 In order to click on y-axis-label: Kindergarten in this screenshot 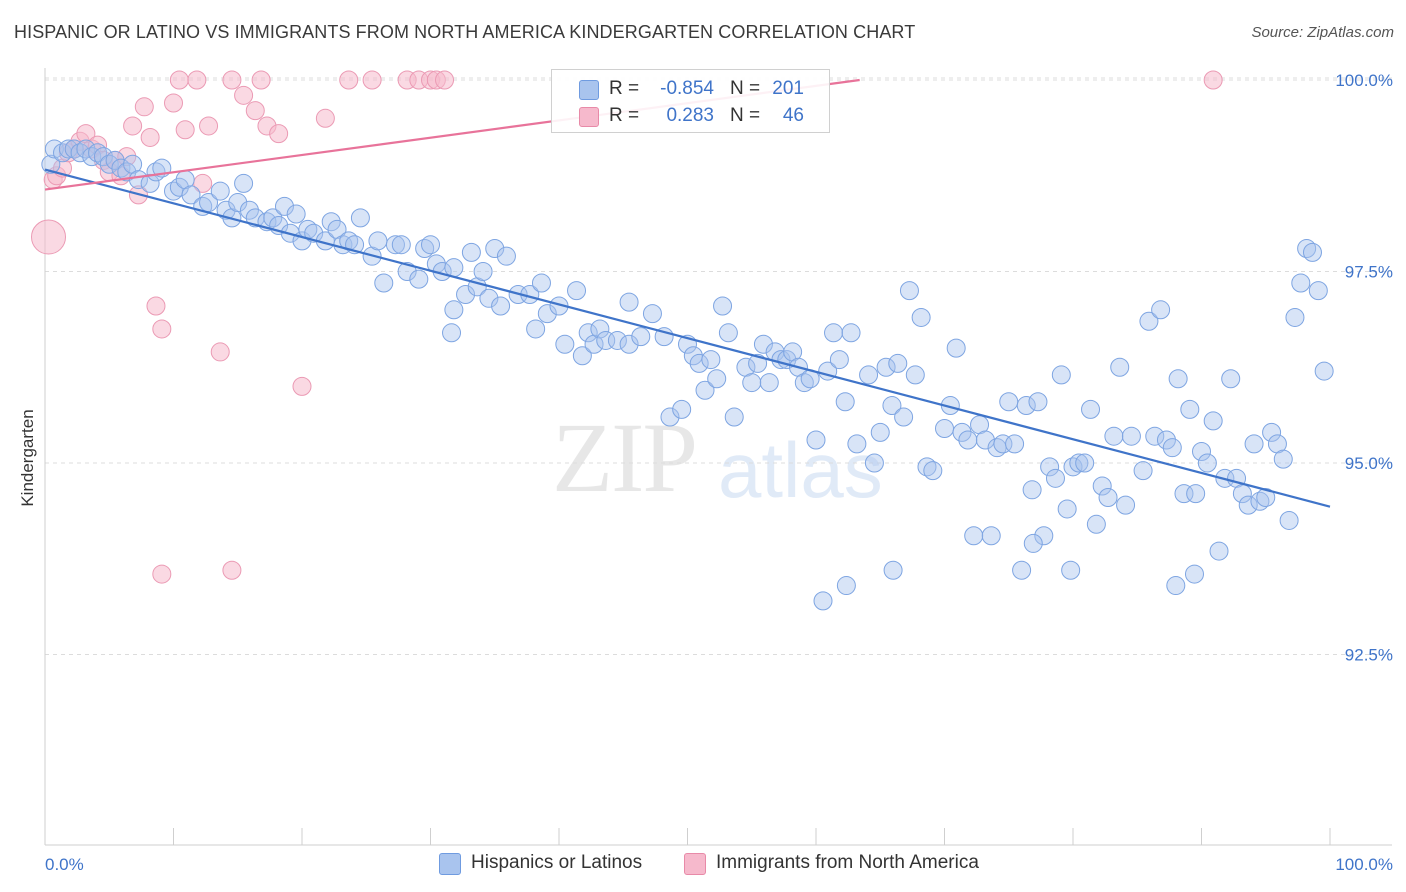, I will do `click(27, 457)`.